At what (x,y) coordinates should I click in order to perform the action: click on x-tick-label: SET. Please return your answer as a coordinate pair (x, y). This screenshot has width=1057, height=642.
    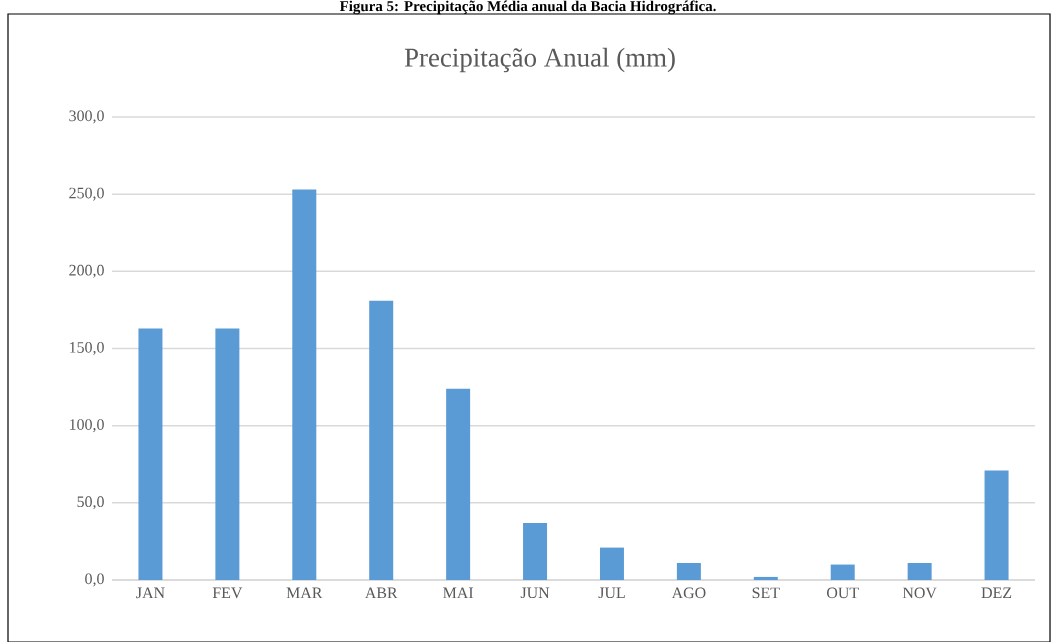
    Looking at the image, I should click on (766, 593).